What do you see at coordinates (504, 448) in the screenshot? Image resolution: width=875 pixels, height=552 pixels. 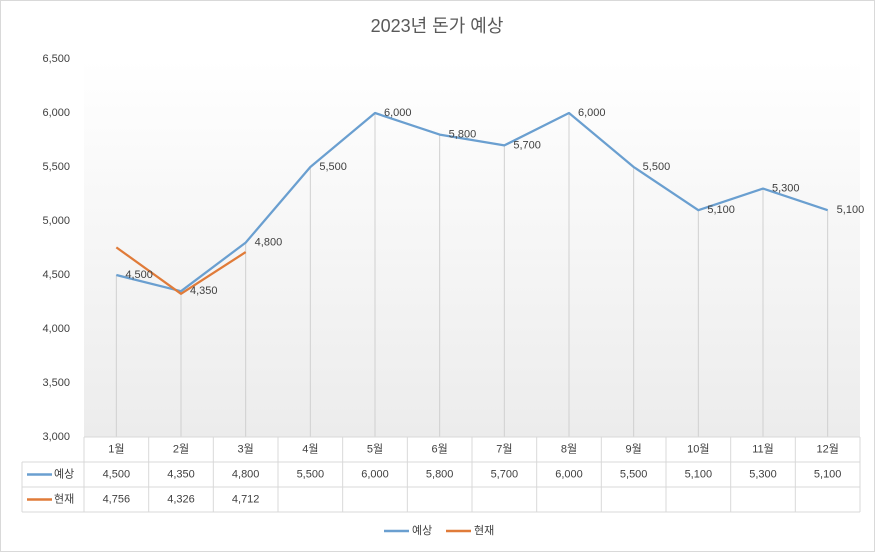 I see `x-tick-label: 7월` at bounding box center [504, 448].